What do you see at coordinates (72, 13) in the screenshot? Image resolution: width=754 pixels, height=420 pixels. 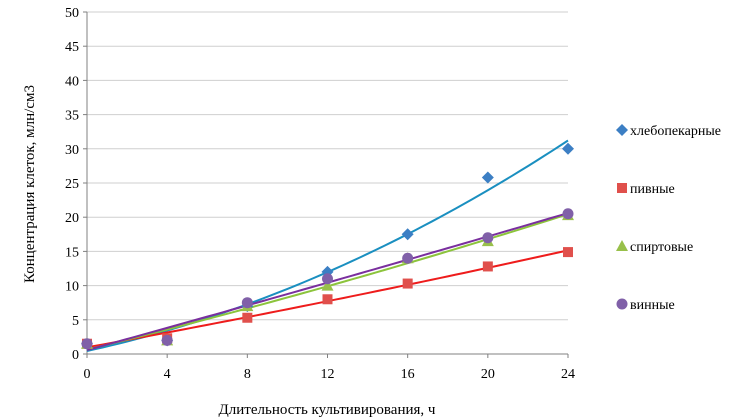 I see `y-tick-label: 50` at bounding box center [72, 13].